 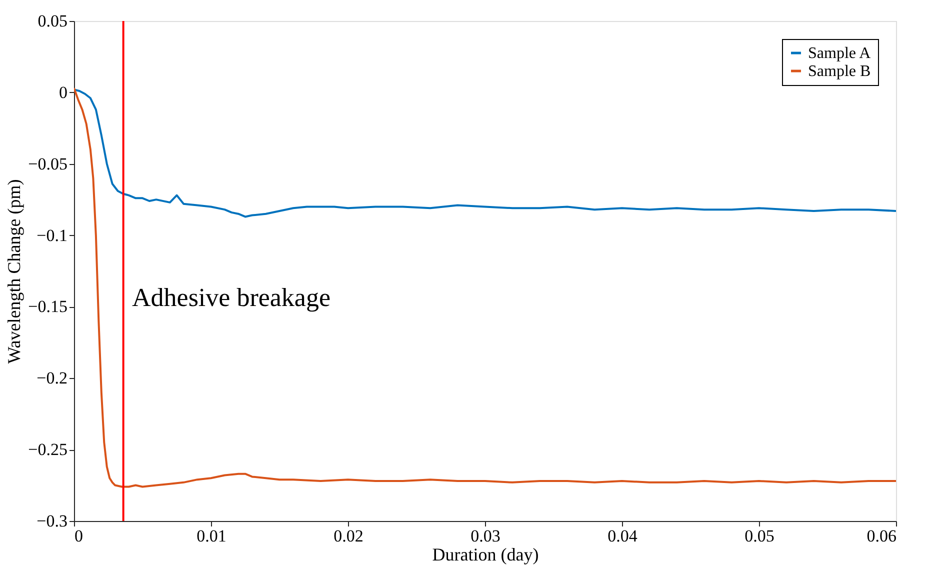 What do you see at coordinates (211, 536) in the screenshot?
I see `x-tick-label: 0.01` at bounding box center [211, 536].